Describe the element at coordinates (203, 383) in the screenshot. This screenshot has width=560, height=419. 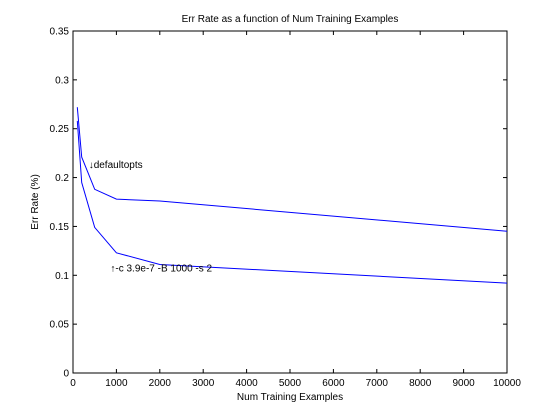
I see `x-tick-label: 3000` at that location.